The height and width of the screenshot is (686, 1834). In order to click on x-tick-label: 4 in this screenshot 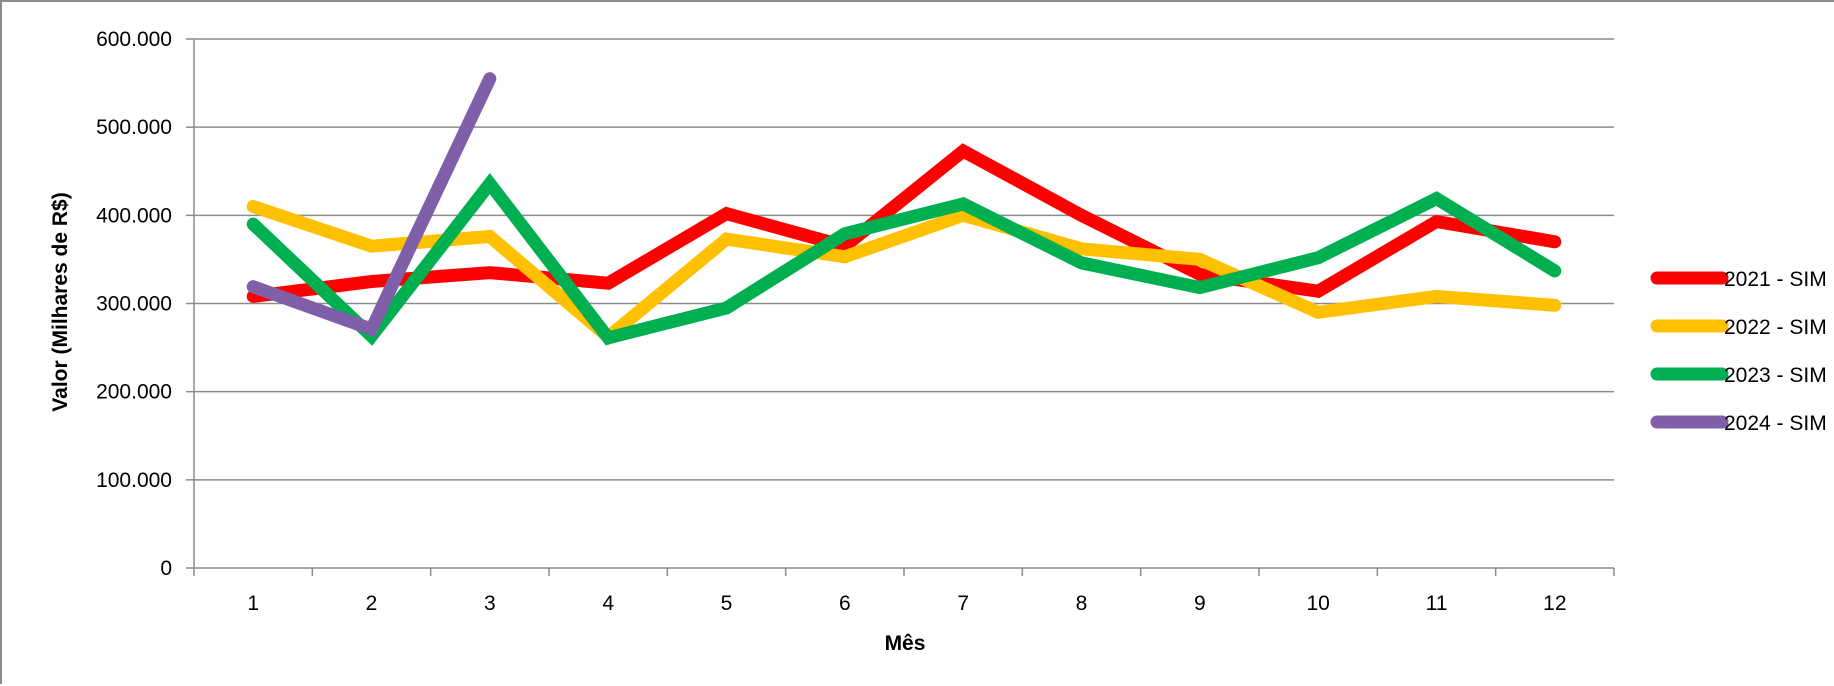, I will do `click(608, 603)`.